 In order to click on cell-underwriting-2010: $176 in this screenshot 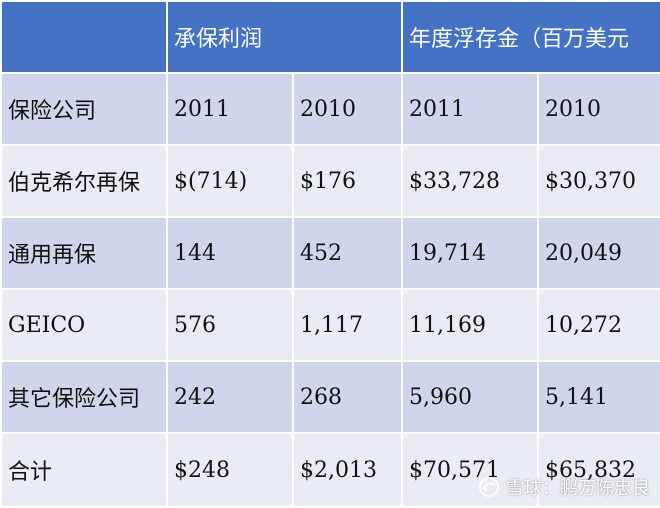, I will do `click(347, 181)`.